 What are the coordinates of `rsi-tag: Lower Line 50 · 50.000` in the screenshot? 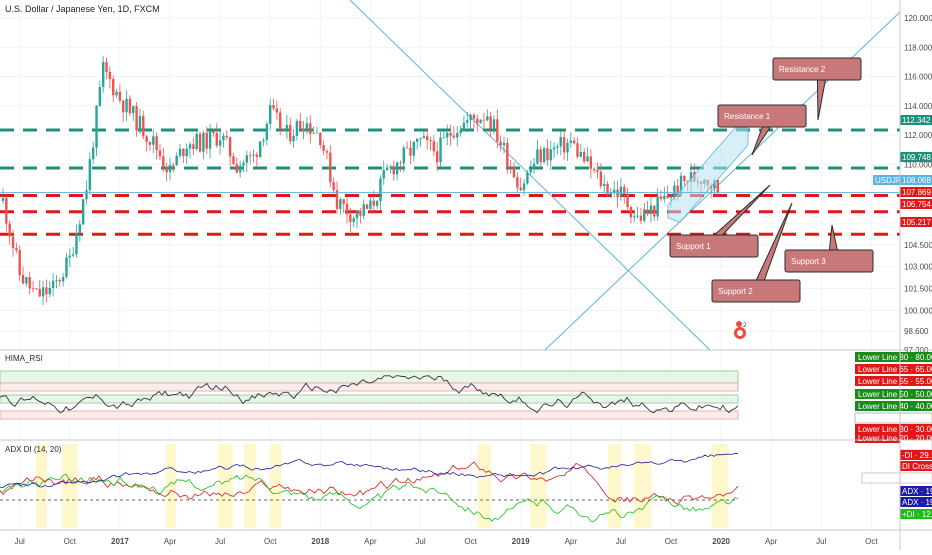 It's located at (893, 394).